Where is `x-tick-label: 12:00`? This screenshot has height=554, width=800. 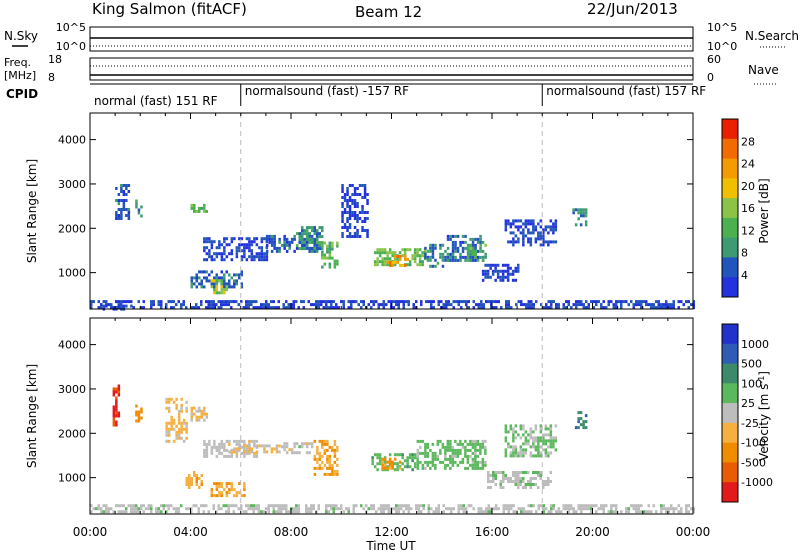
x-tick-label: 12:00 is located at coordinates (391, 532).